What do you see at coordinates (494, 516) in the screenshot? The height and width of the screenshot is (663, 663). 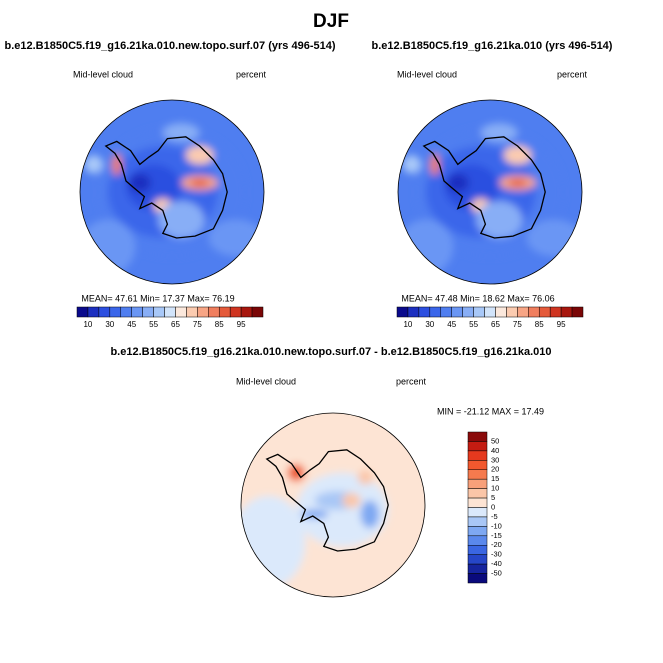 I see `colorbar-label: -5` at bounding box center [494, 516].